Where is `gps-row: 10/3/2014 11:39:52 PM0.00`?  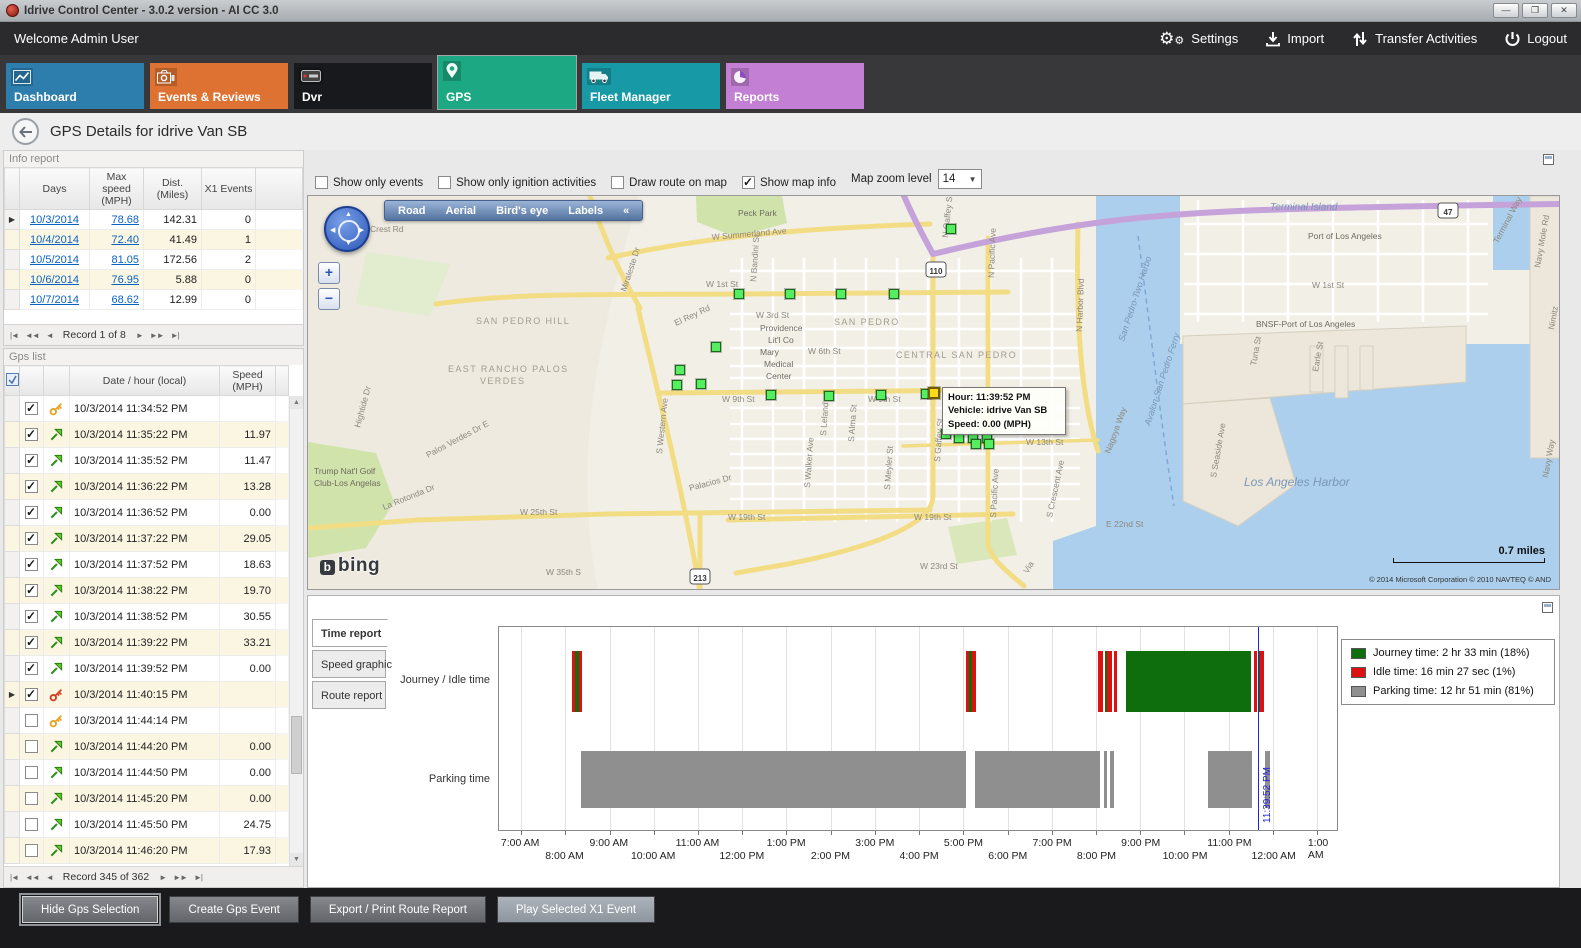
gps-row: 10/3/2014 11:39:52 PM0.00 is located at coordinates (146, 668).